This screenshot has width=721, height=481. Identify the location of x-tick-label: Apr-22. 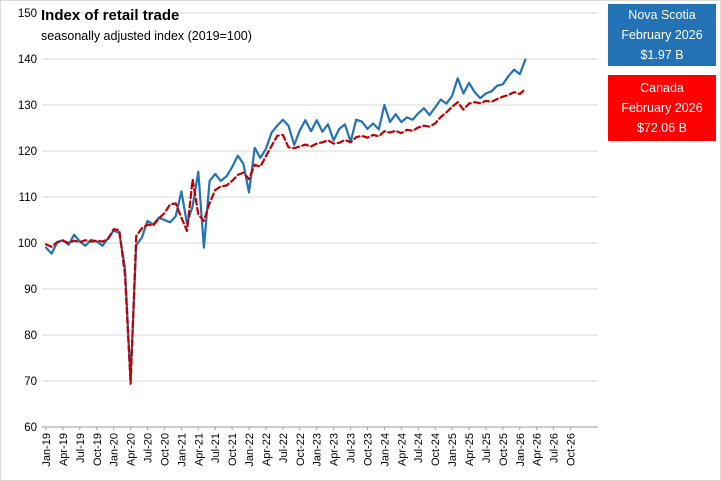
(267, 449).